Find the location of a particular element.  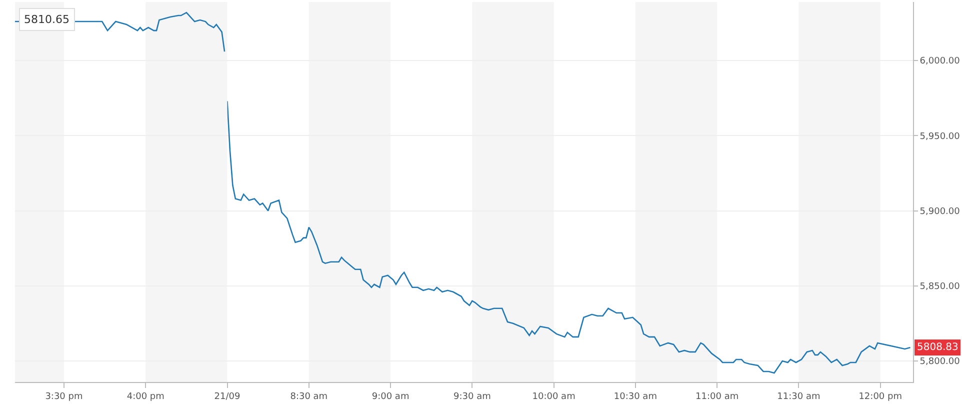

x-tick-label: 8:30 am is located at coordinates (309, 397).